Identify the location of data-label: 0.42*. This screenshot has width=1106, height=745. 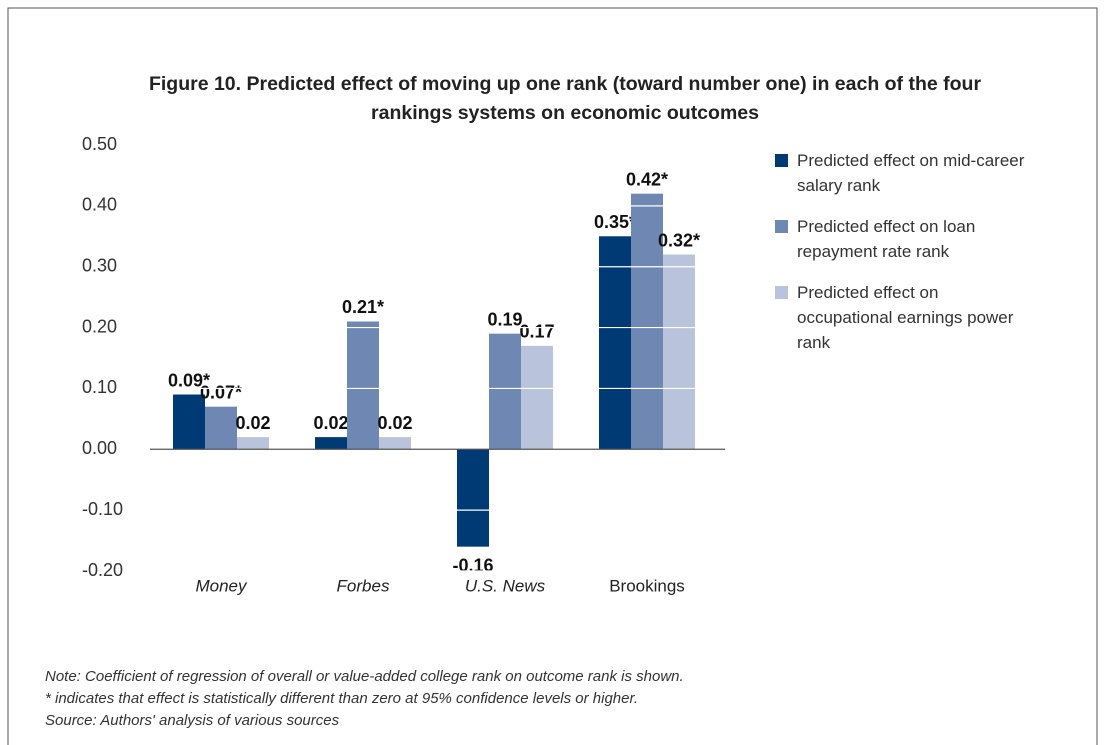
(647, 179).